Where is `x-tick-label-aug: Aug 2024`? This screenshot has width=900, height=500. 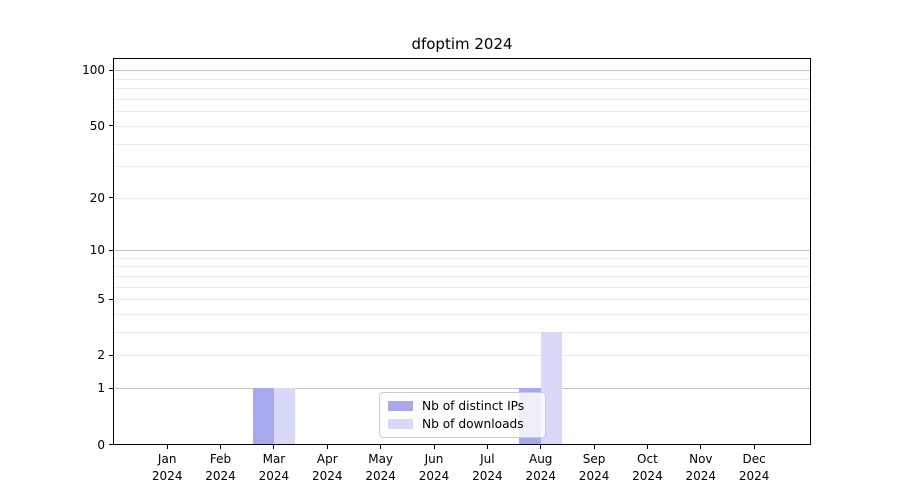 x-tick-label-aug: Aug 2024 is located at coordinates (540, 467).